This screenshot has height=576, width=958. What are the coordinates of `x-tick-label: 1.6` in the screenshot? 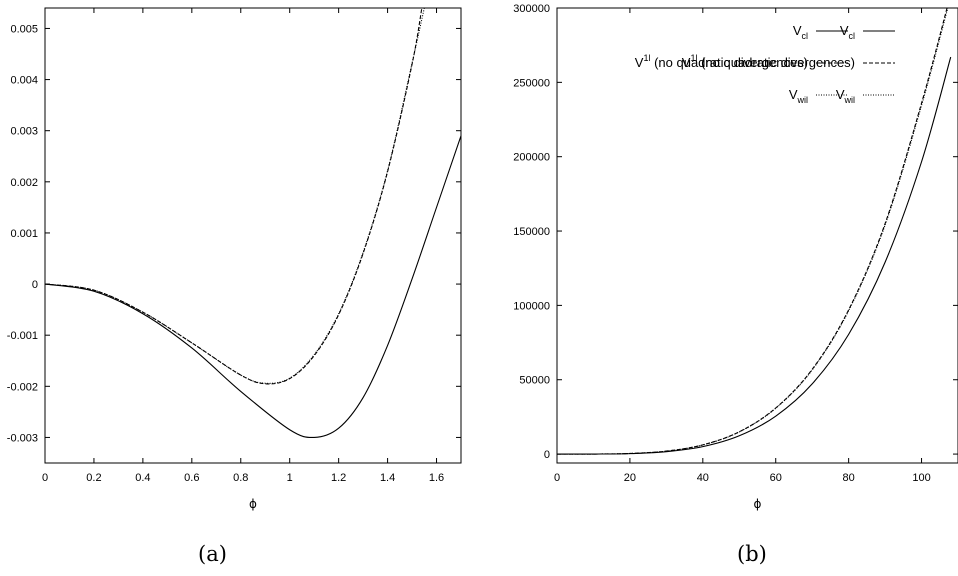 It's located at (436, 478).